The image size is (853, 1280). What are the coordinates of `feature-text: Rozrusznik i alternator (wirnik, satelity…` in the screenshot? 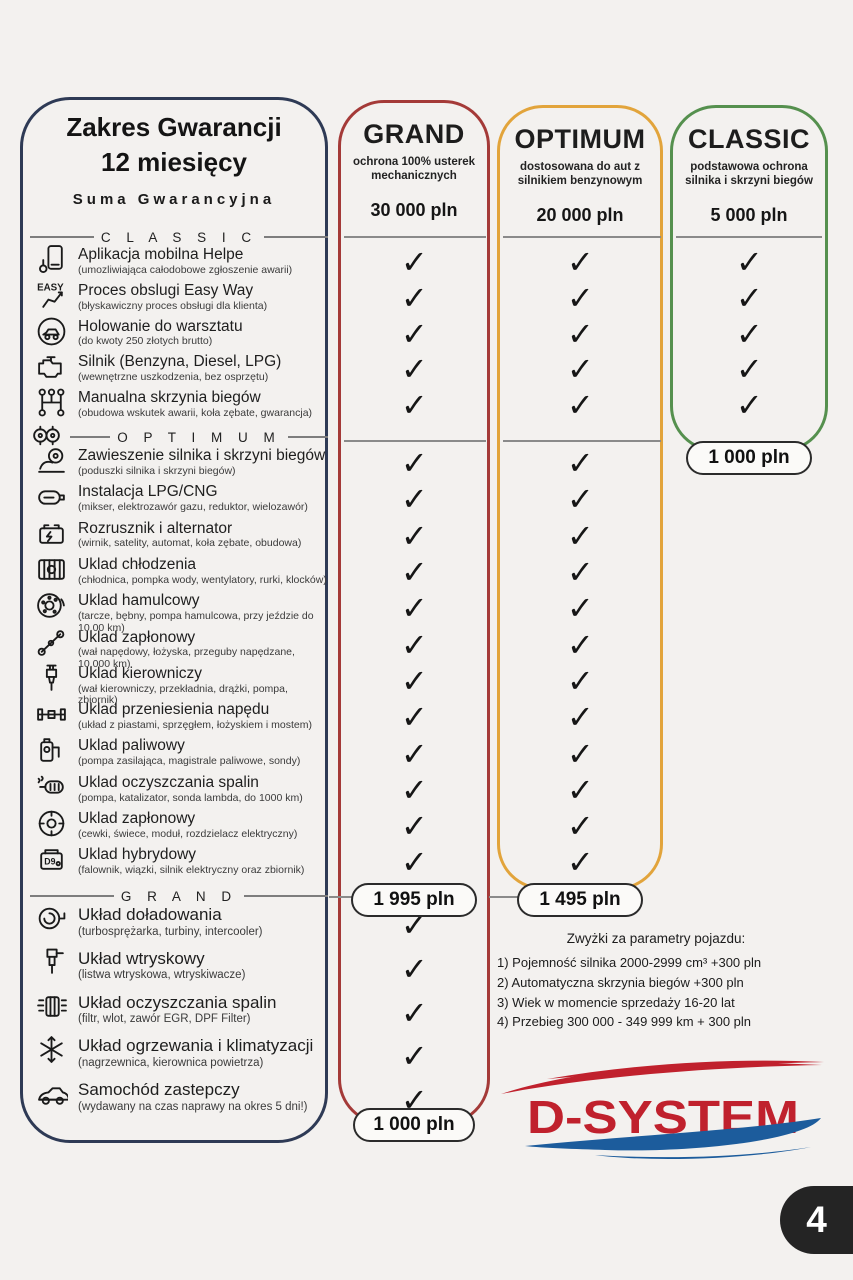 It's located at (189, 535).